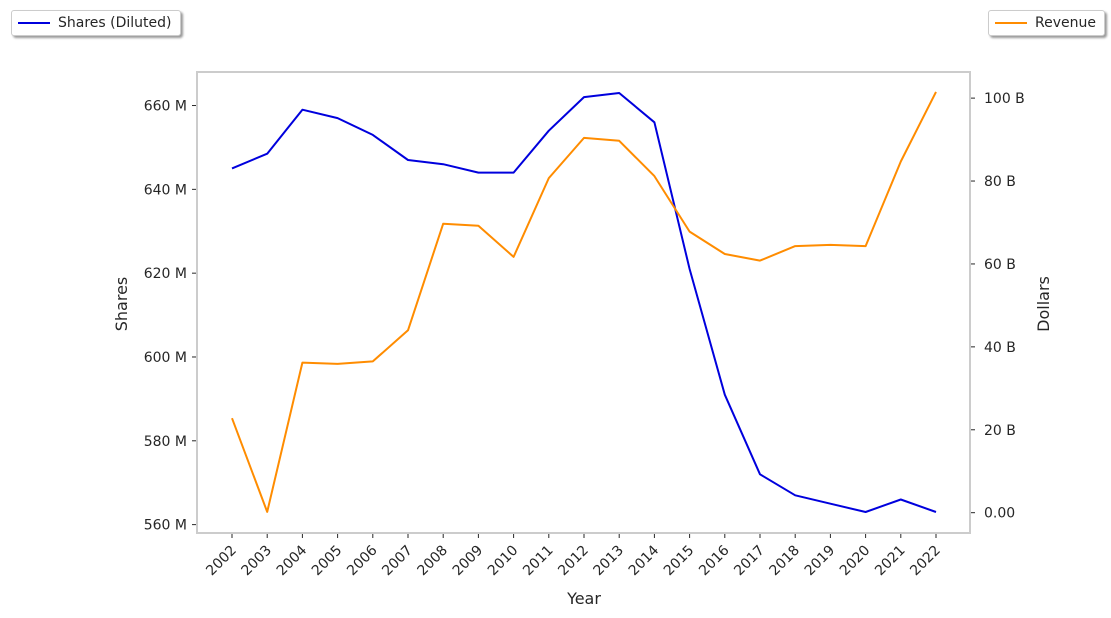 Image resolution: width=1111 pixels, height=618 pixels. What do you see at coordinates (1000, 182) in the screenshot?
I see `y-right-tick-label: 80 B` at bounding box center [1000, 182].